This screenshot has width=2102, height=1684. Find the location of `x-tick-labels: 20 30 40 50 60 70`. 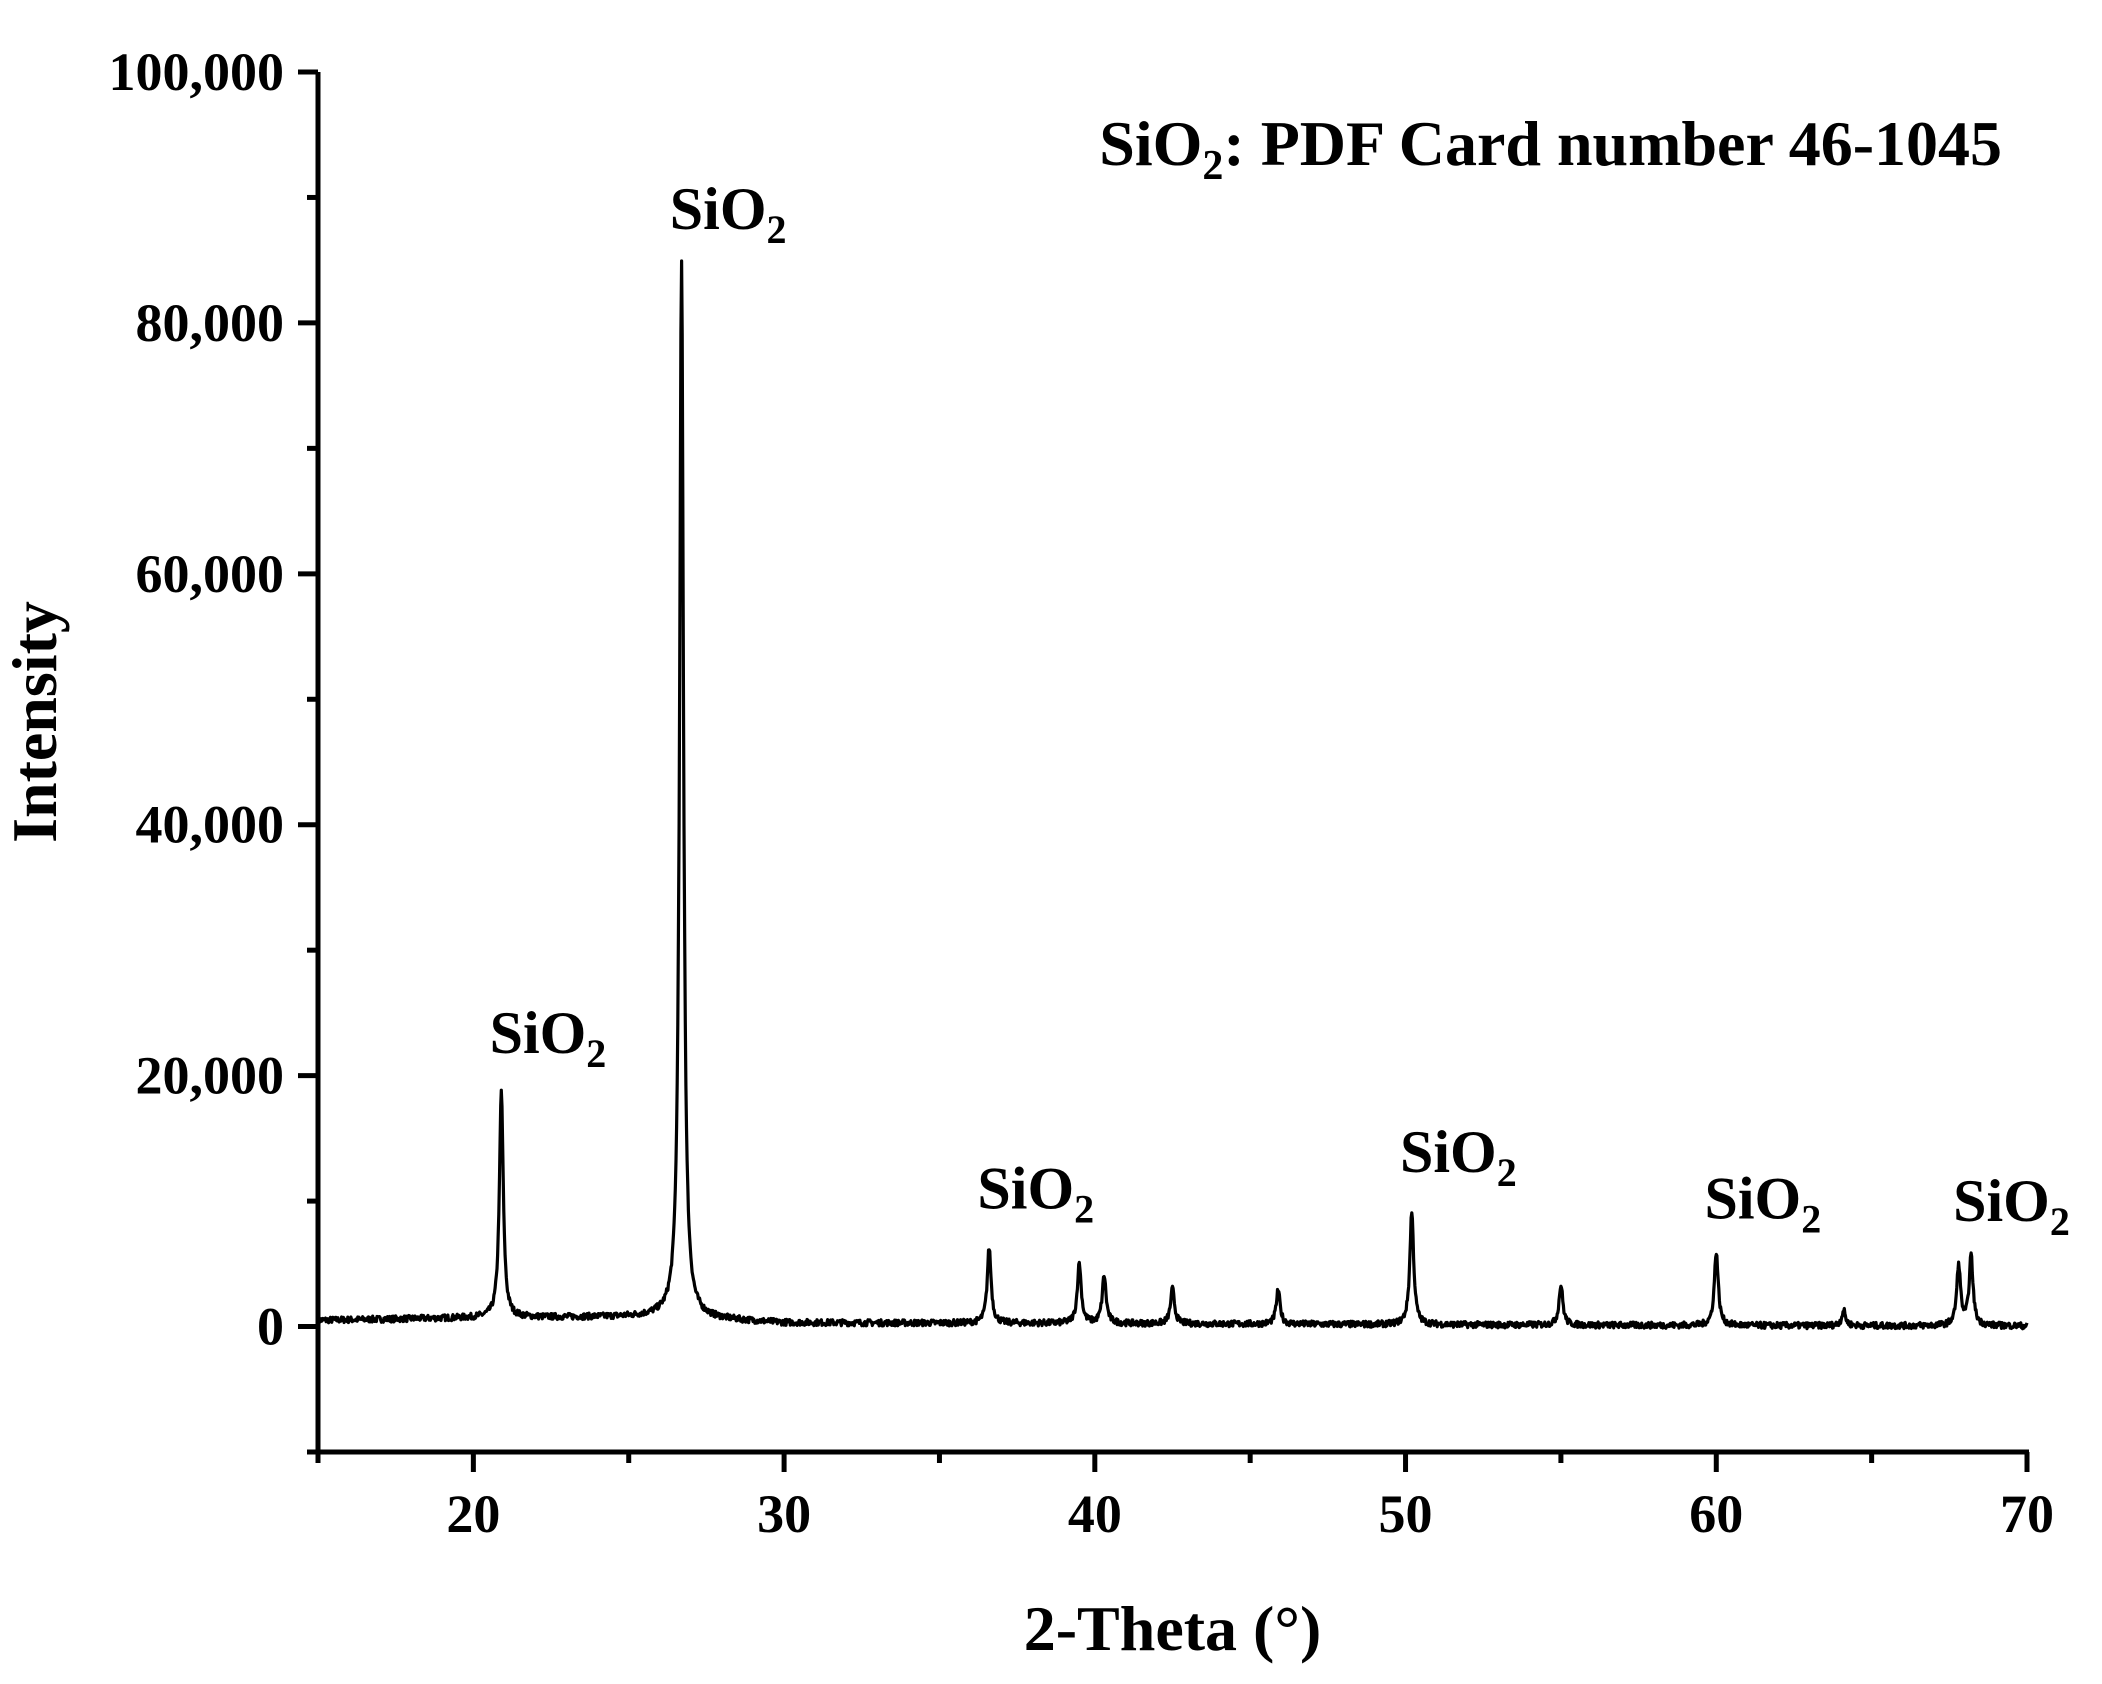

x-tick-labels: 20 30 40 50 60 70 is located at coordinates (1250, 1514).